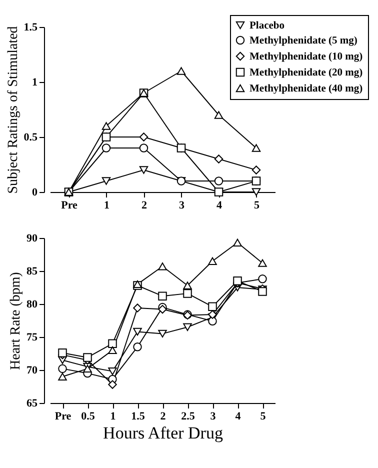 This screenshot has width=378, height=468. I want to click on y-tick-label: 70, so click(32, 370).